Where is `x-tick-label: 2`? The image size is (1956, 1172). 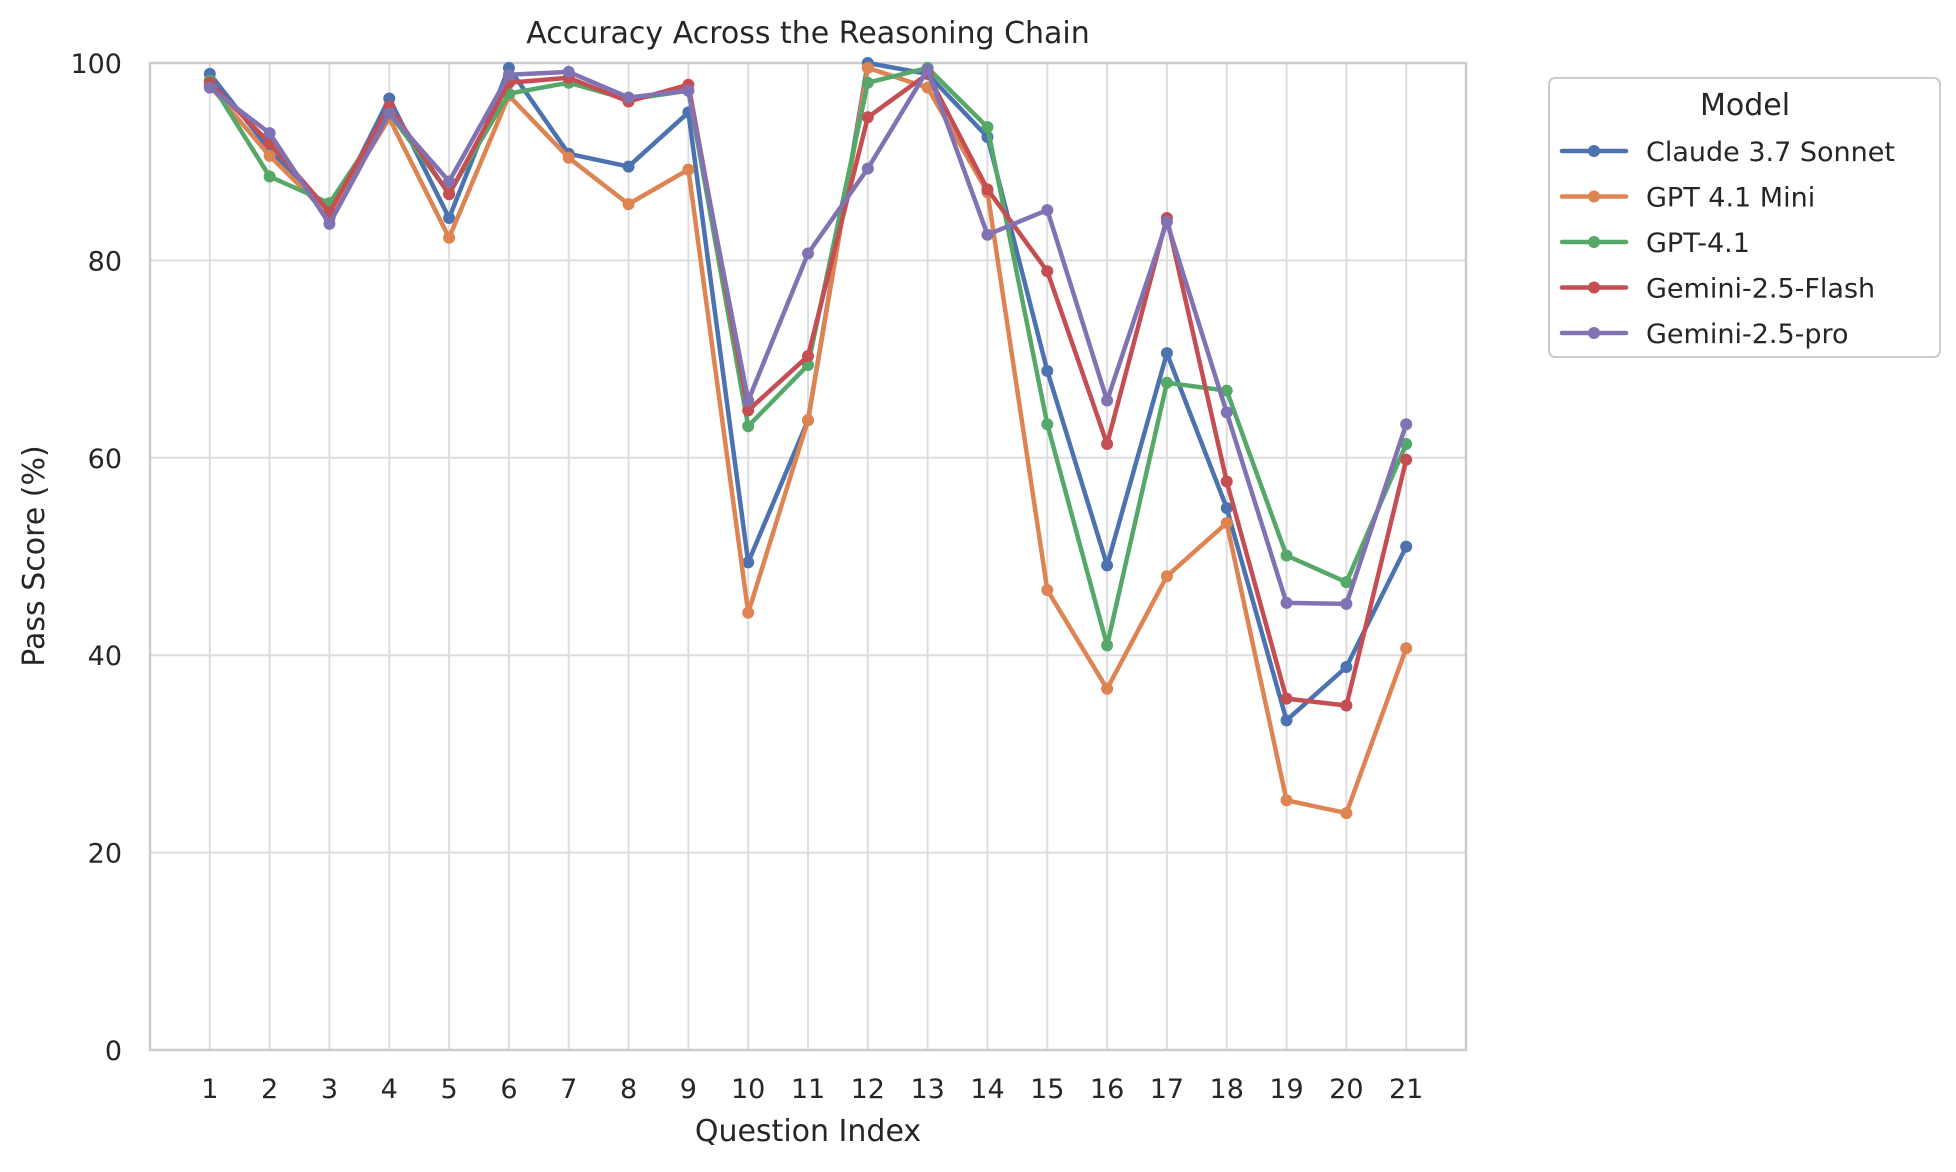
x-tick-label: 2 is located at coordinates (269, 1089).